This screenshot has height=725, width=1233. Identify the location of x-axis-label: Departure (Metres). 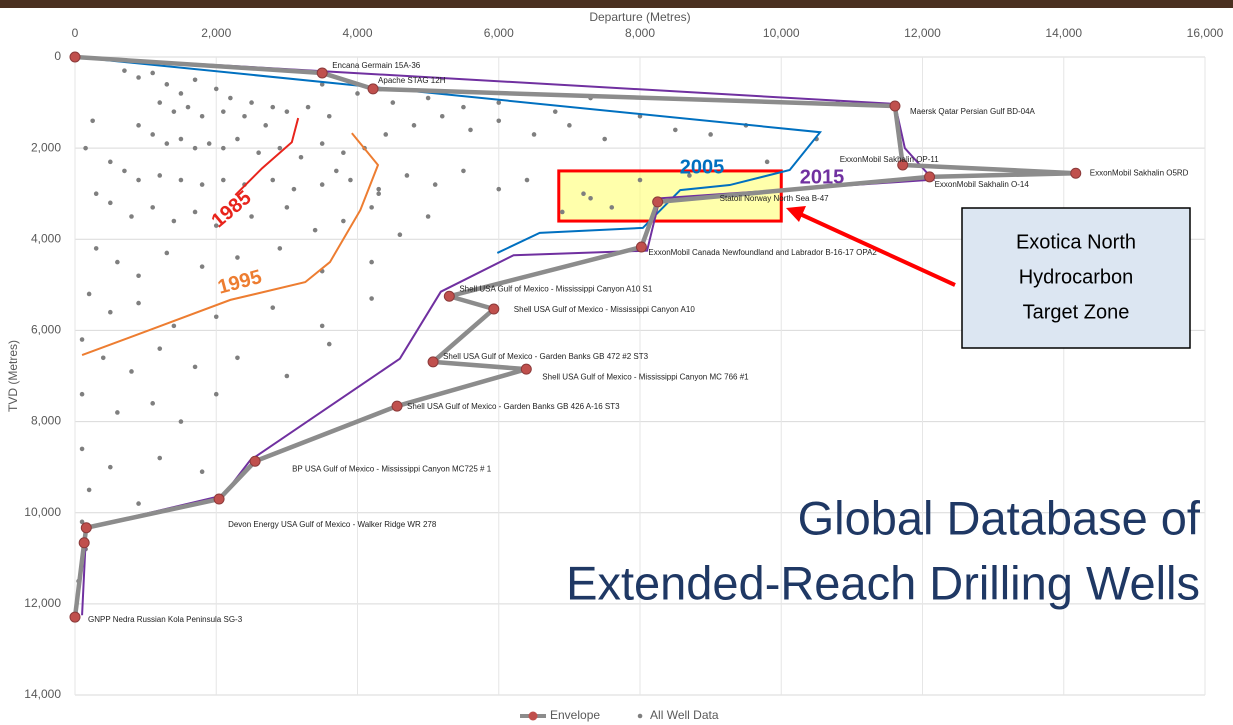
(639, 17).